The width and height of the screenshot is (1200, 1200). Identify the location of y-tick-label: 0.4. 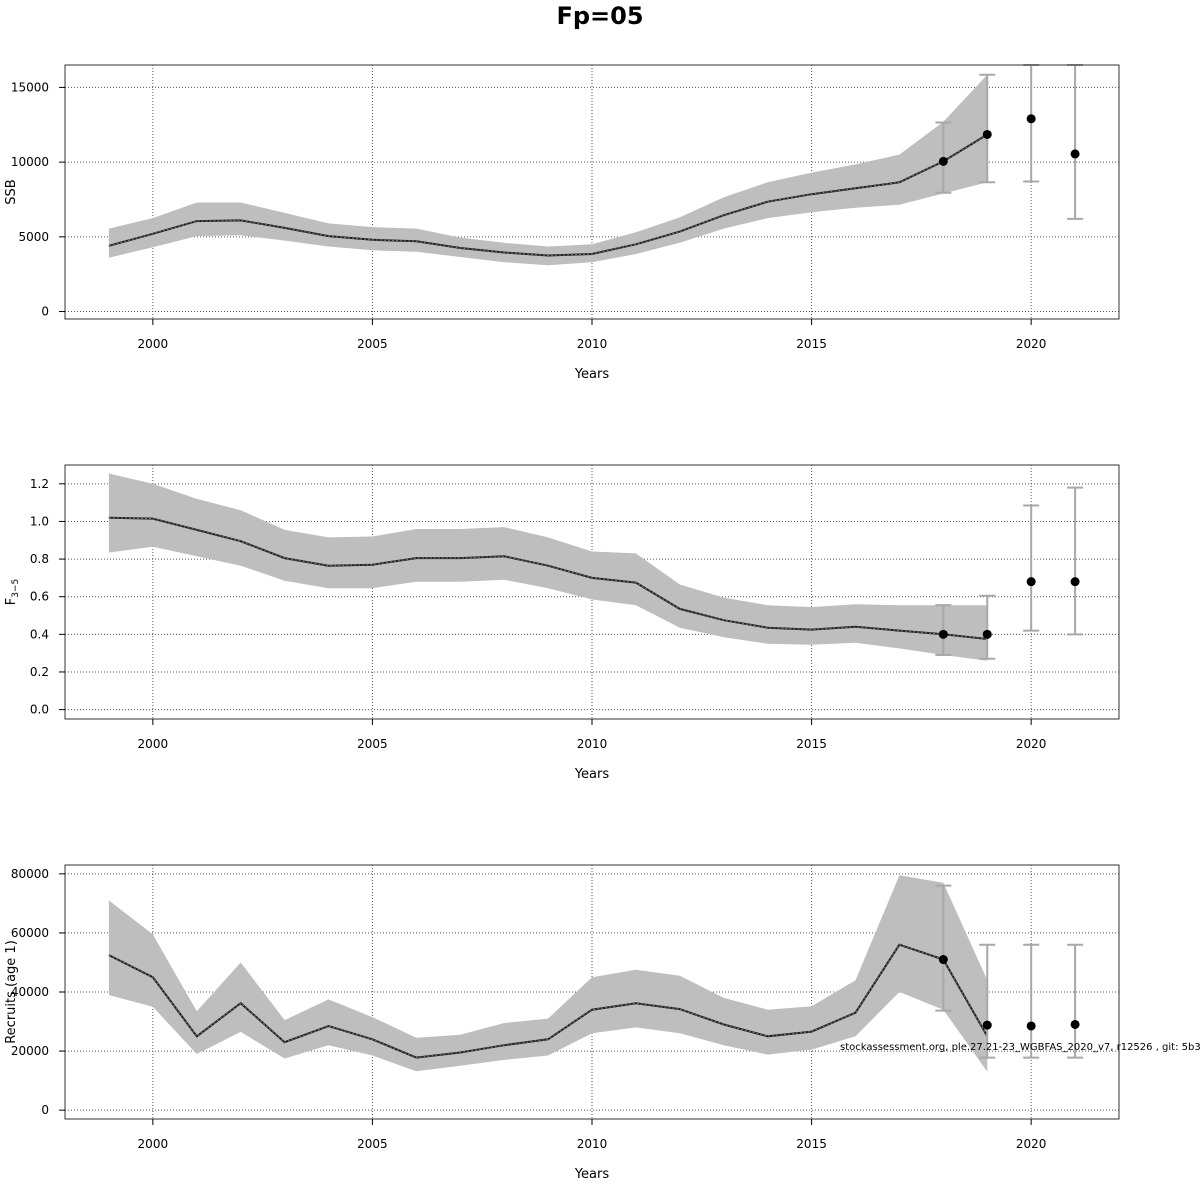
(39, 634).